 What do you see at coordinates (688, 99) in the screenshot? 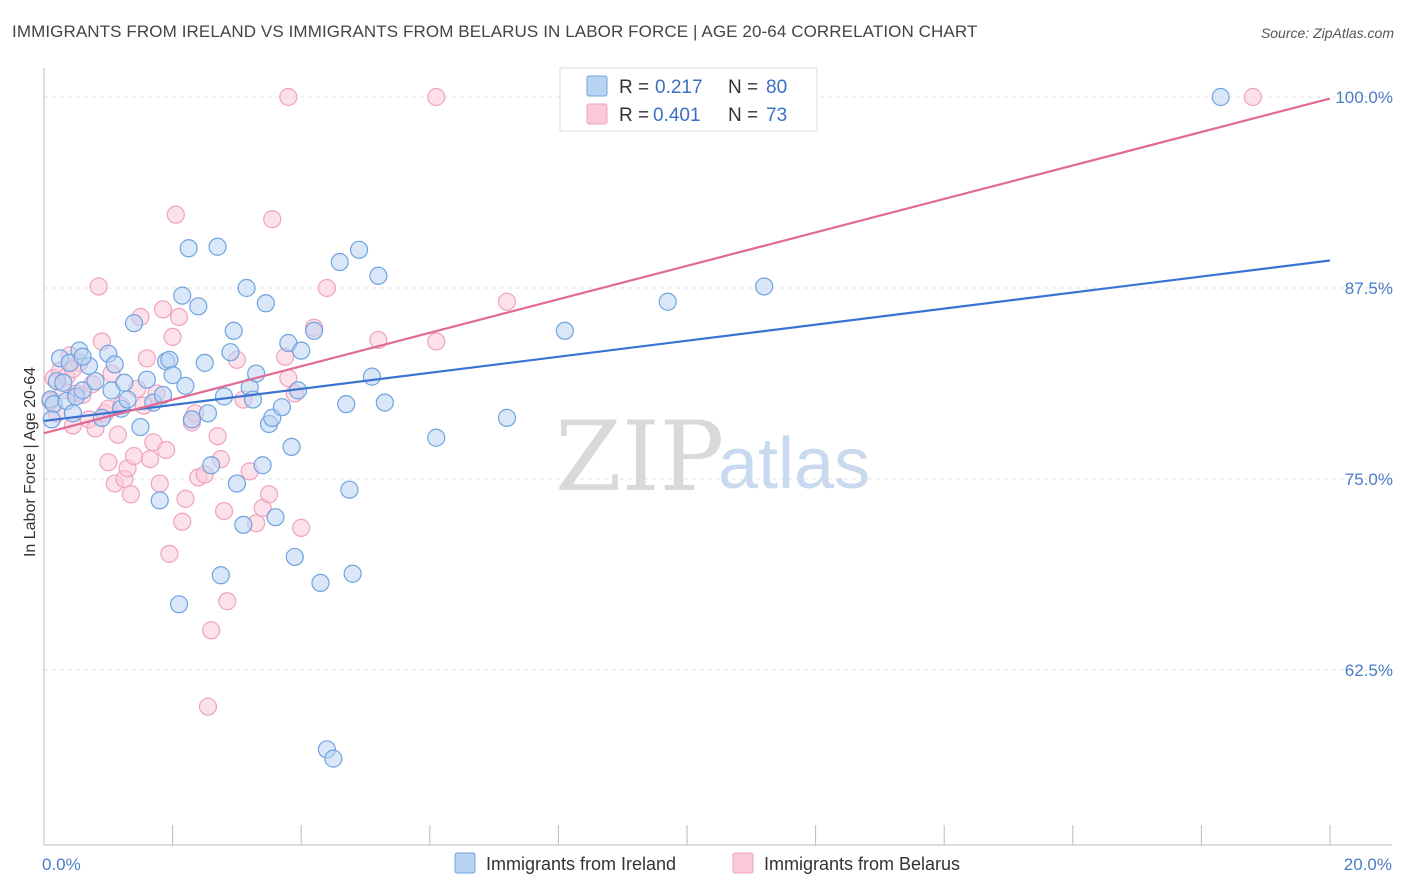
I see `legend: R = 0.217 N = 80 R = 0.401 N = 73` at bounding box center [688, 99].